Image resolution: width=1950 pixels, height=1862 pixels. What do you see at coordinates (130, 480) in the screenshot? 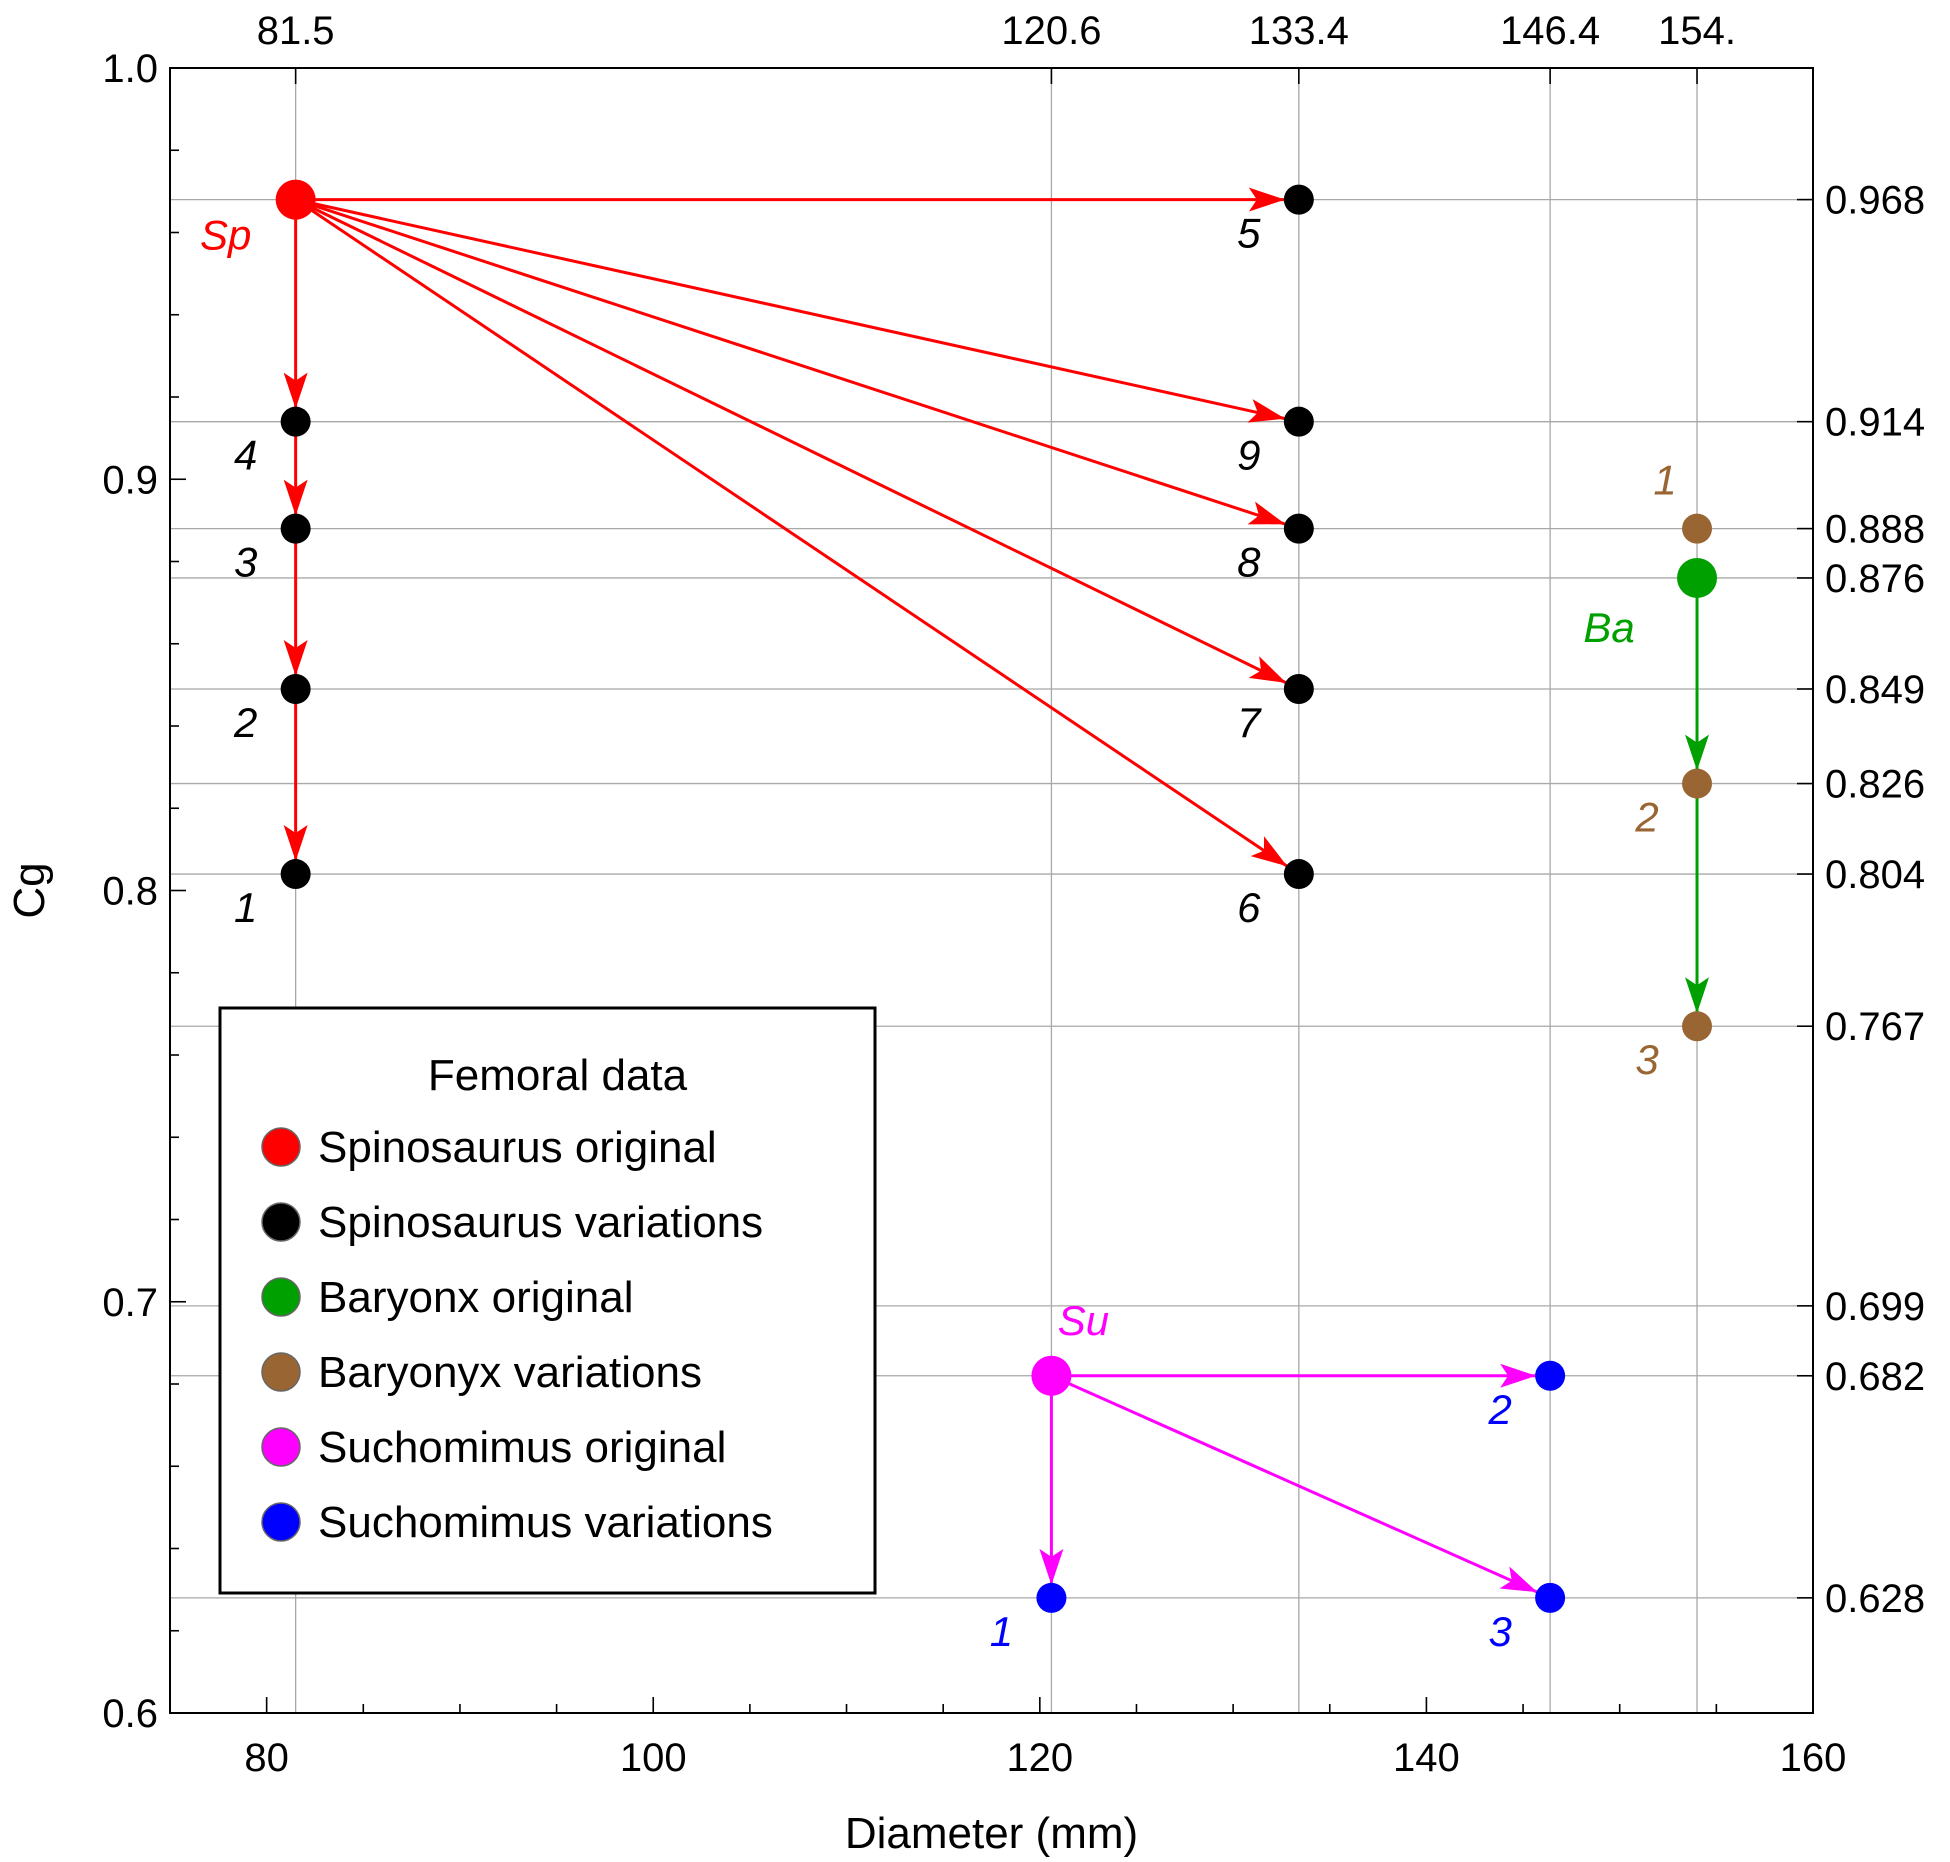
I see `y-tick-label: 0.9` at bounding box center [130, 480].